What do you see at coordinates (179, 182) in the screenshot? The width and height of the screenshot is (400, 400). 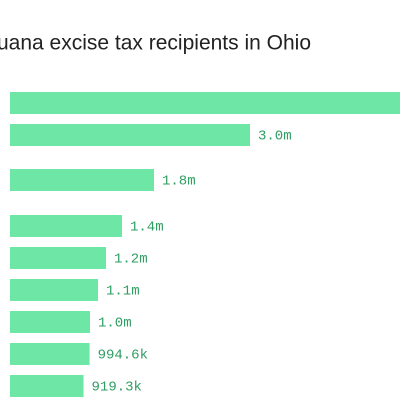 I see `value-label: 1.8m` at bounding box center [179, 182].